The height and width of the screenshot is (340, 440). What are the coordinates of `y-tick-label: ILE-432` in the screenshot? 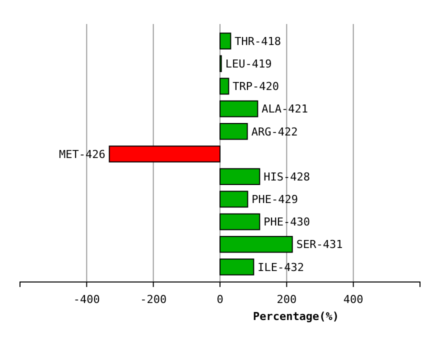 It's located at (281, 267).